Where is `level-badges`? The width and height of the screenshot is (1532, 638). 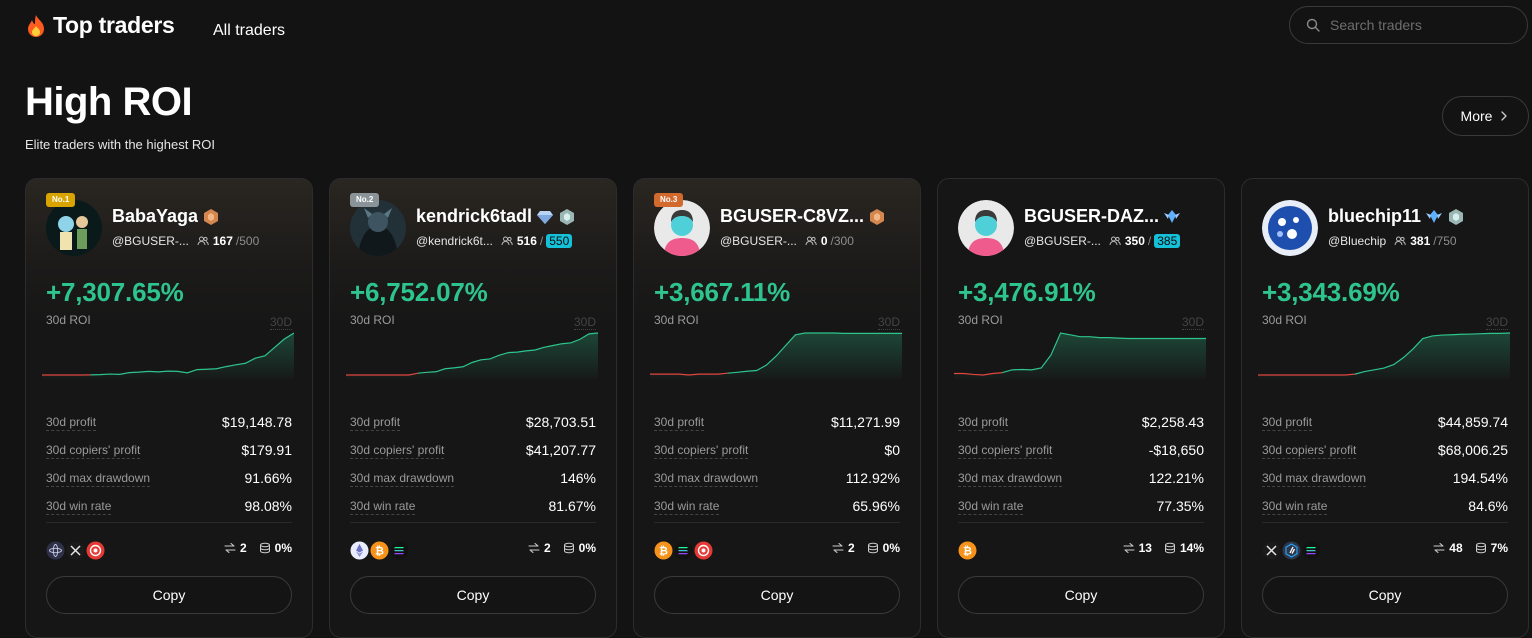
level-badges is located at coordinates (209, 217).